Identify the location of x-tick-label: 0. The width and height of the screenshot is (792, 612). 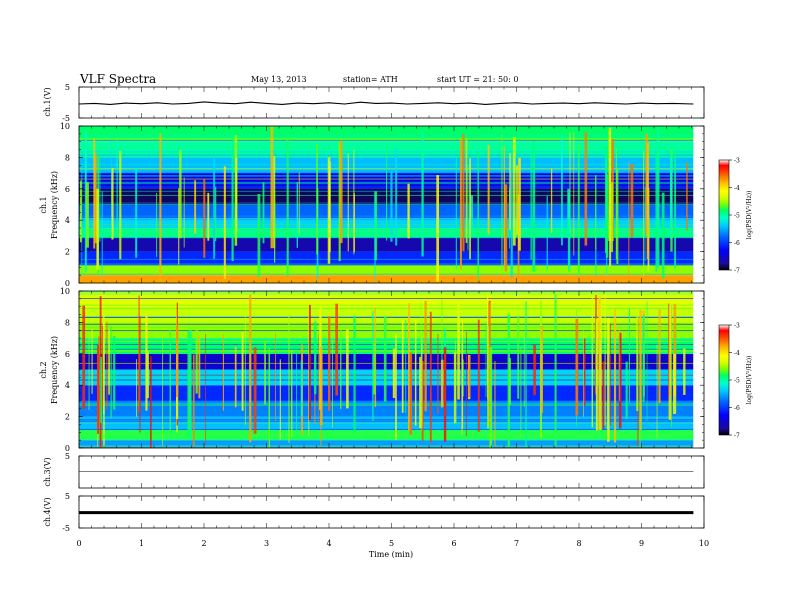
(78, 543).